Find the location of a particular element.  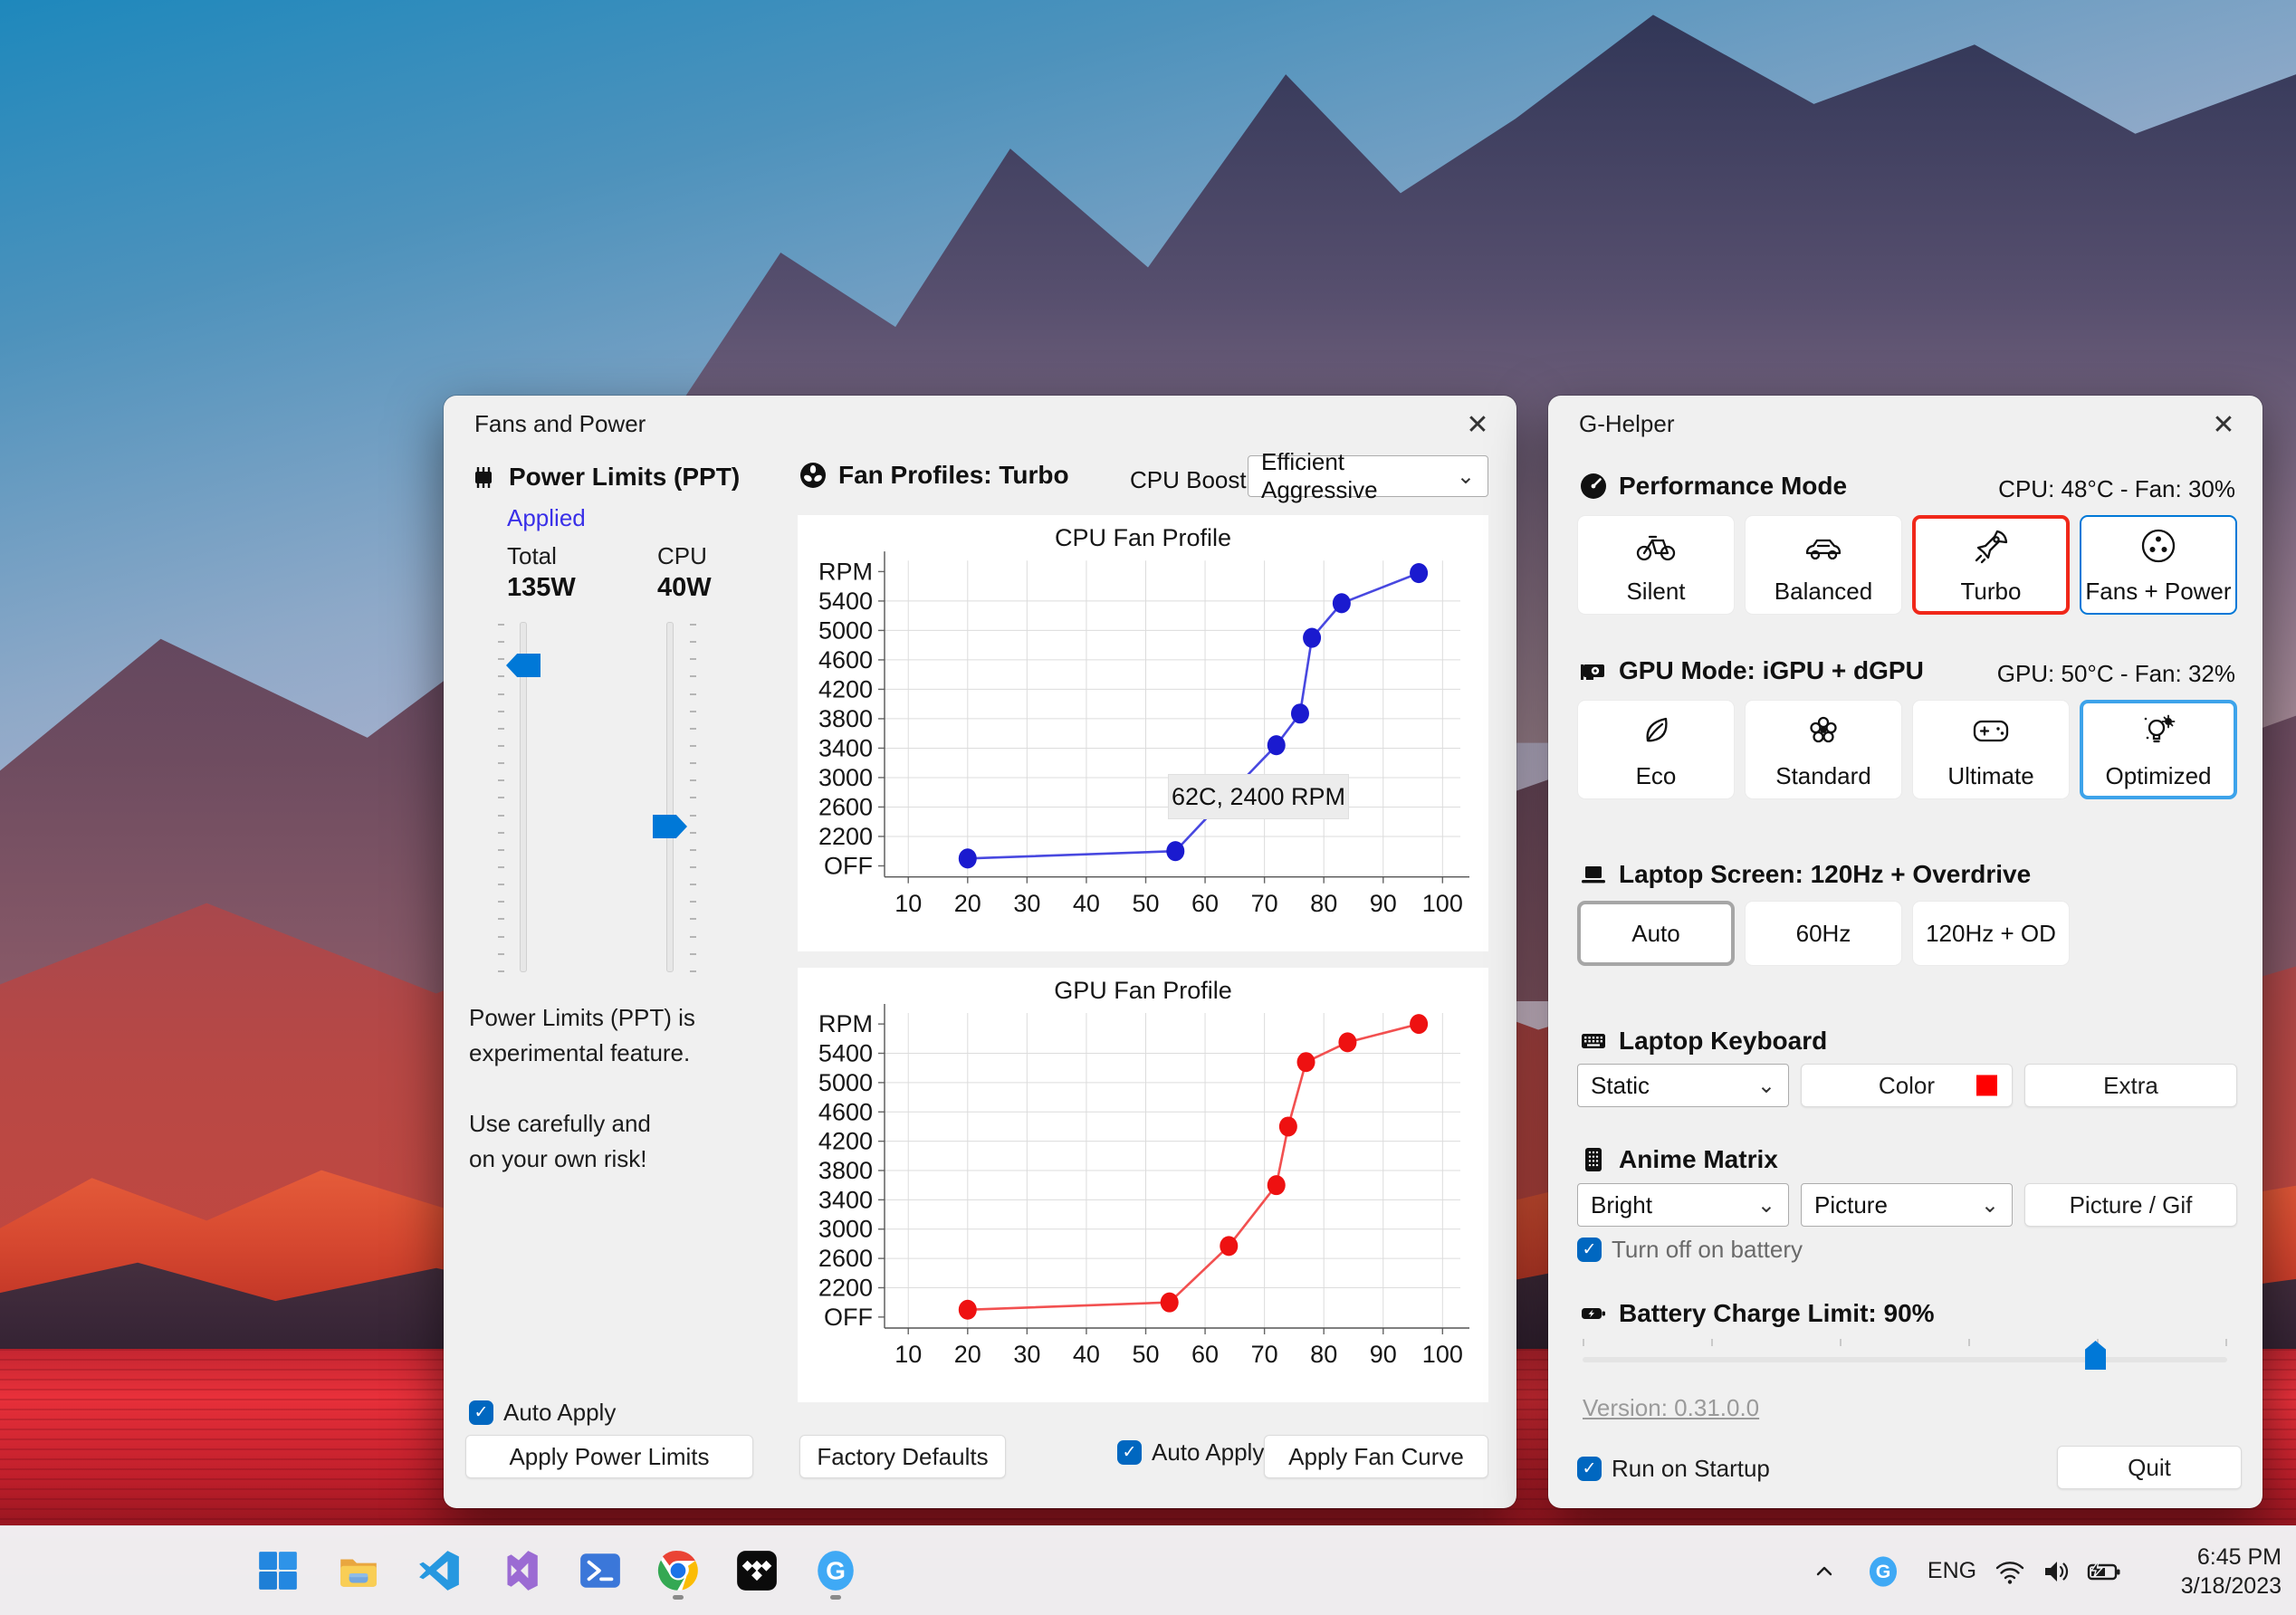

visual-studio-button is located at coordinates (520, 1570).